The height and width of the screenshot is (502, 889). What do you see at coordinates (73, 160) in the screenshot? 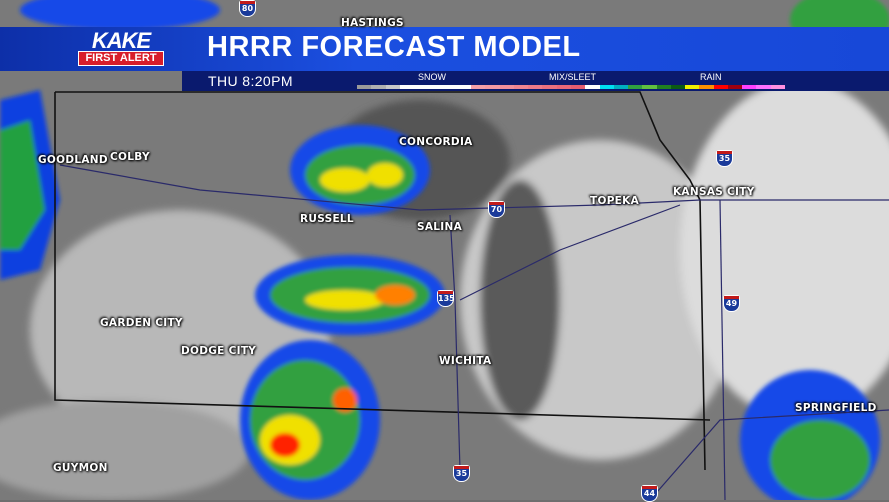
I see `city-goodland: GOODLAND` at bounding box center [73, 160].